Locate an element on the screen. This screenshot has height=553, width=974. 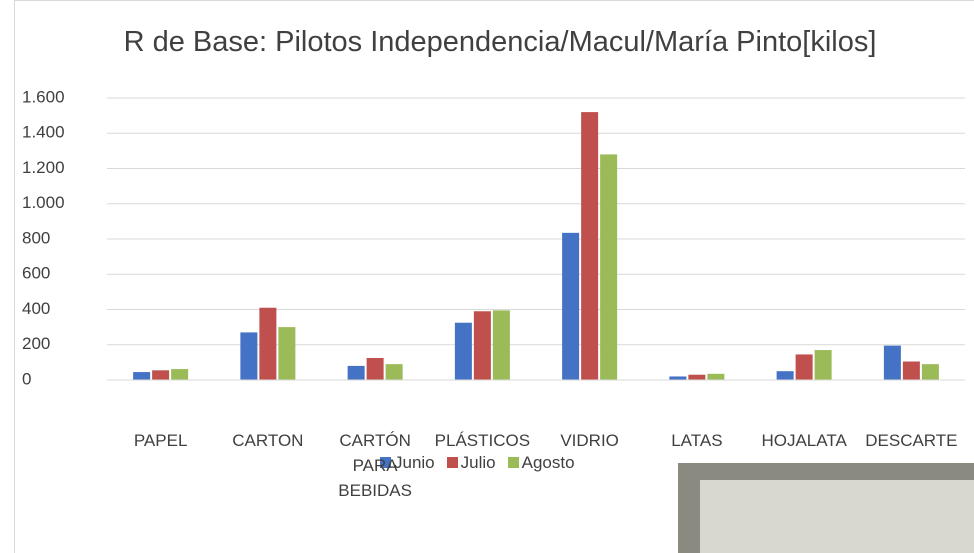
legend-item: Agosto is located at coordinates (541, 463).